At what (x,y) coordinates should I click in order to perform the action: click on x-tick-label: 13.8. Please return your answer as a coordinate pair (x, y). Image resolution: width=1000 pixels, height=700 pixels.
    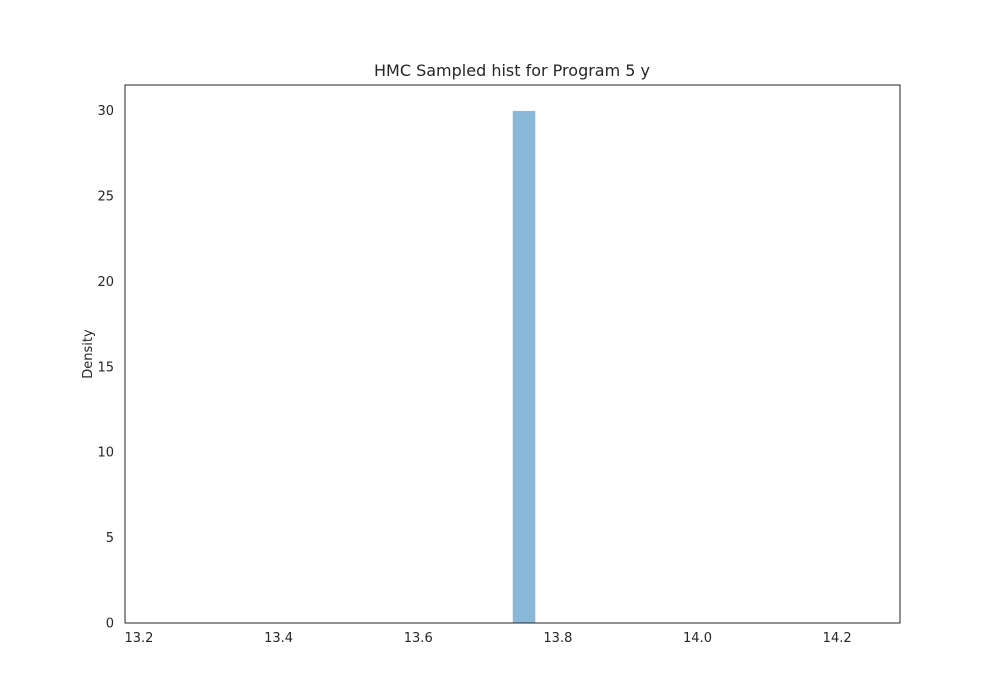
    Looking at the image, I should click on (557, 638).